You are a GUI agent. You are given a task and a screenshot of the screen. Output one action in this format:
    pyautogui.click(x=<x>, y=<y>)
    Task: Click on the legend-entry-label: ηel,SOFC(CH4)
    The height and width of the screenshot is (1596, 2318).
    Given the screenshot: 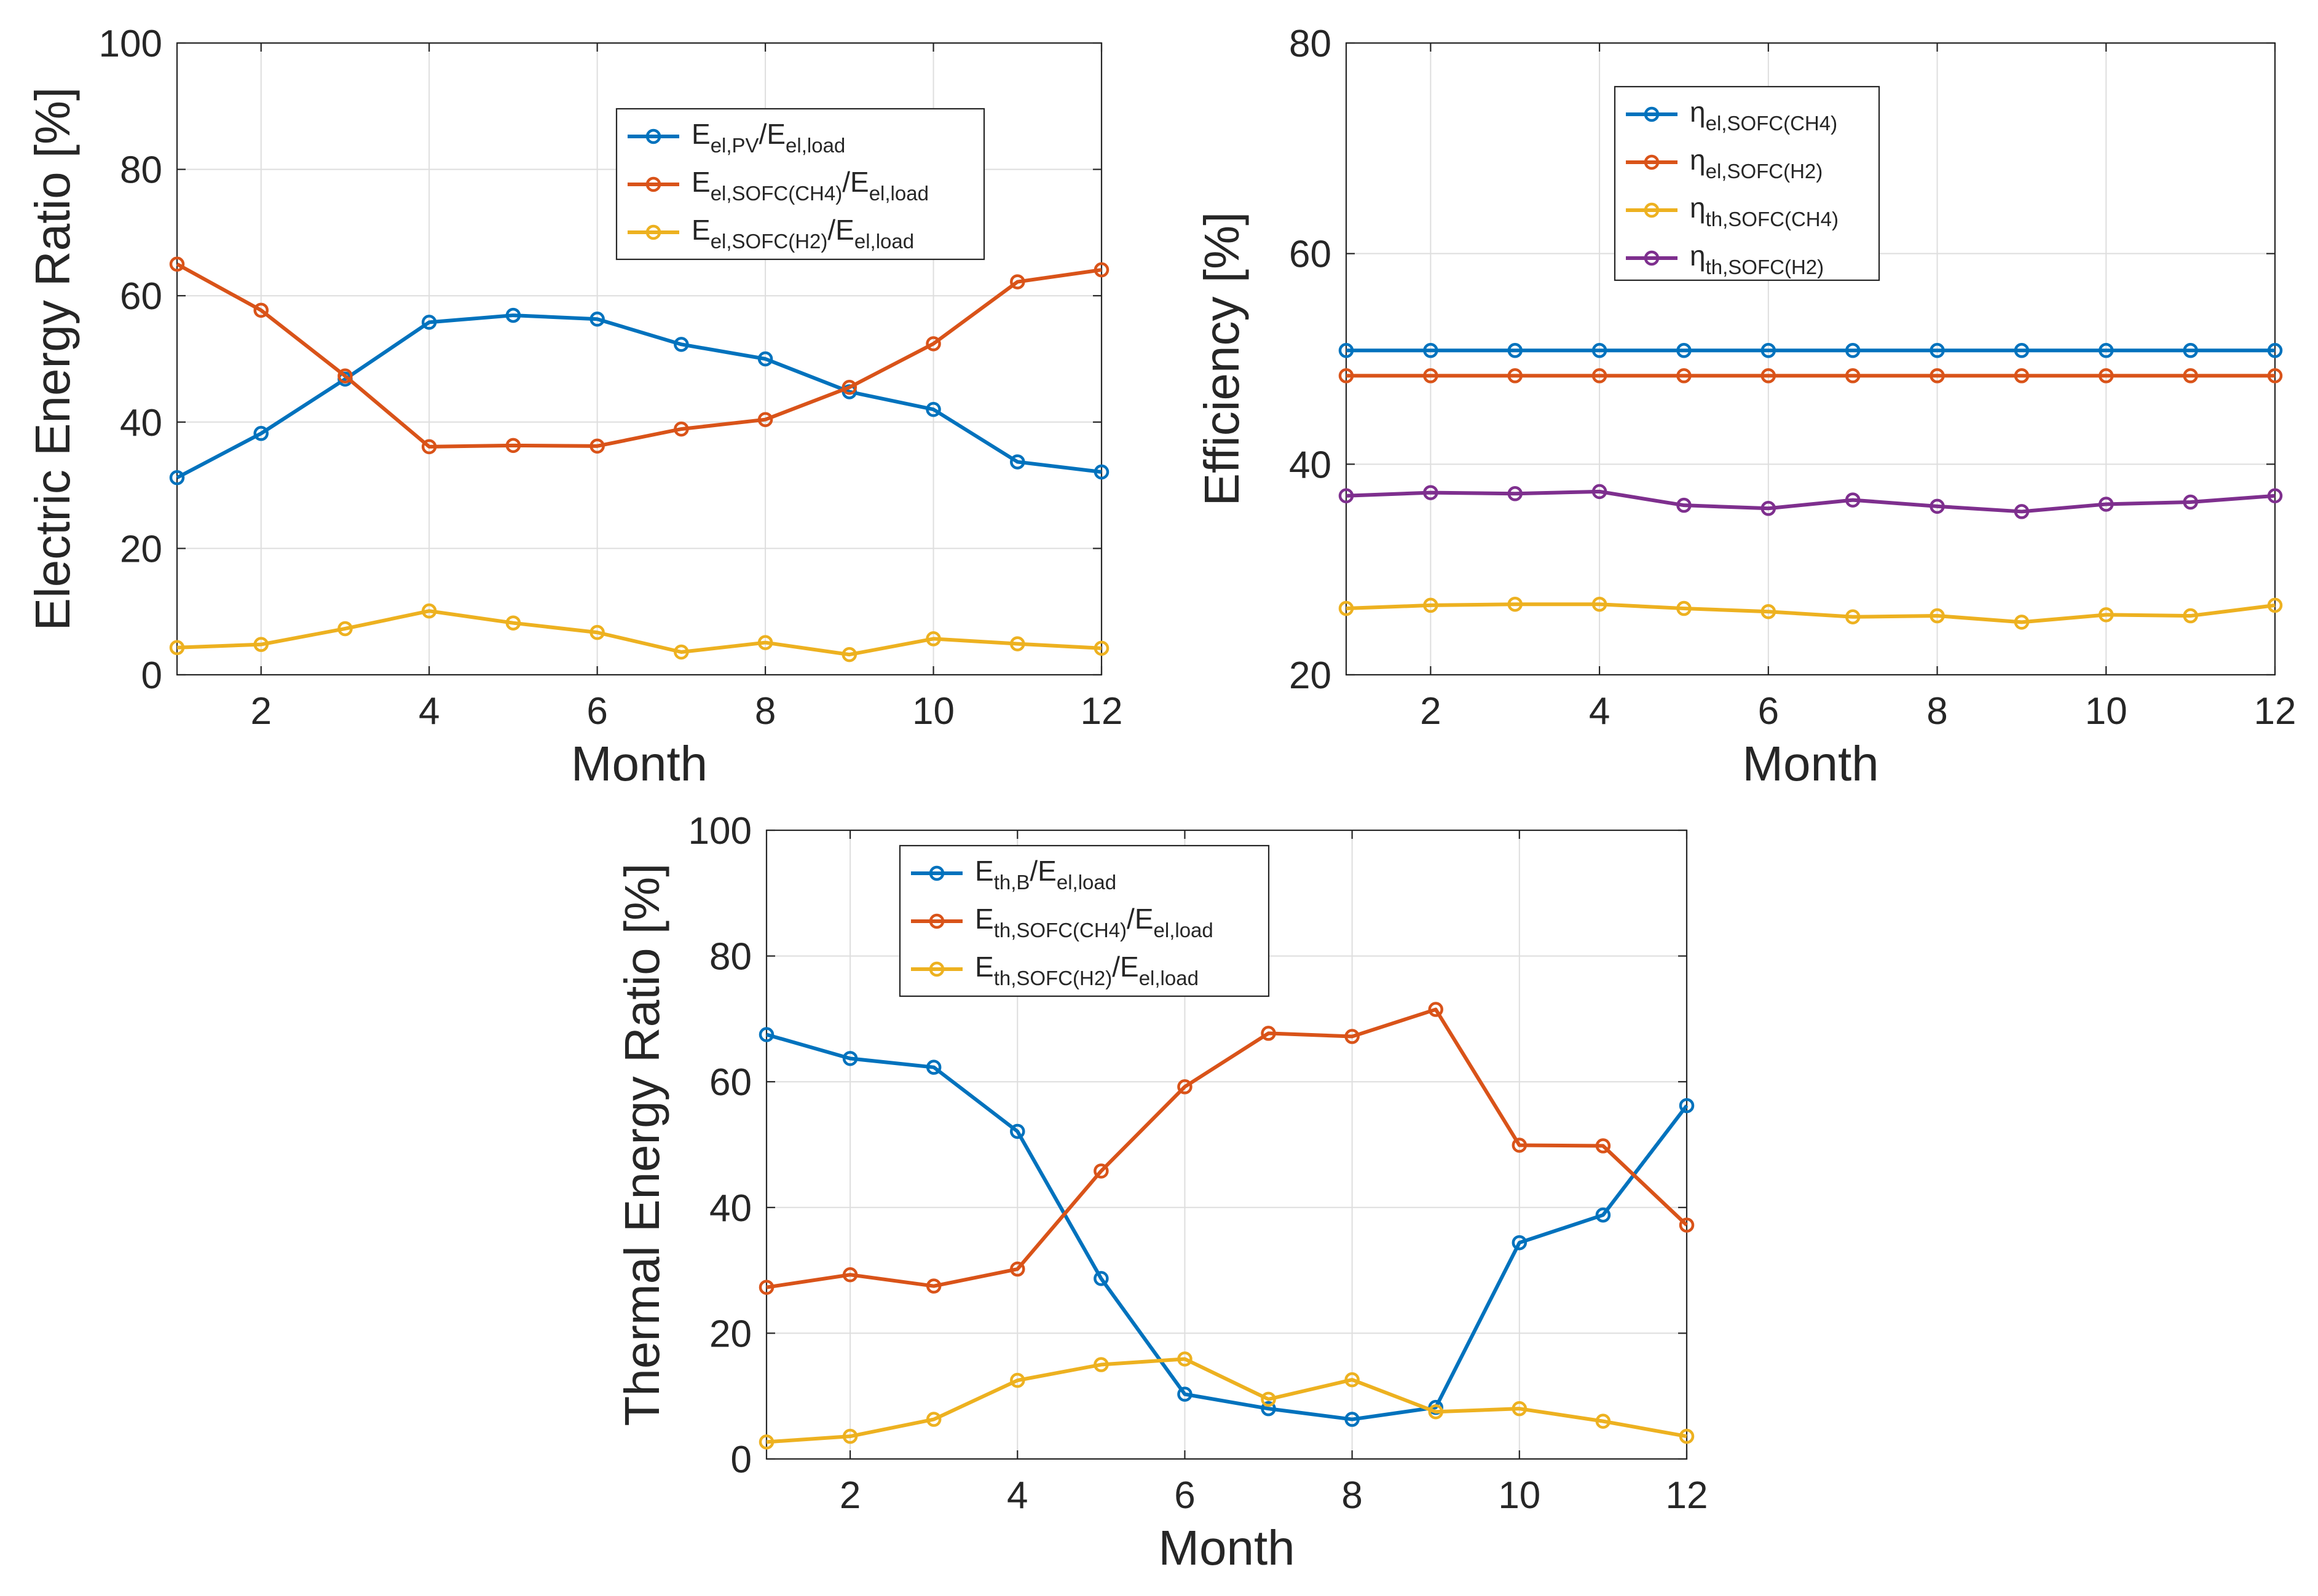 What is the action you would take?
    pyautogui.click(x=1763, y=116)
    